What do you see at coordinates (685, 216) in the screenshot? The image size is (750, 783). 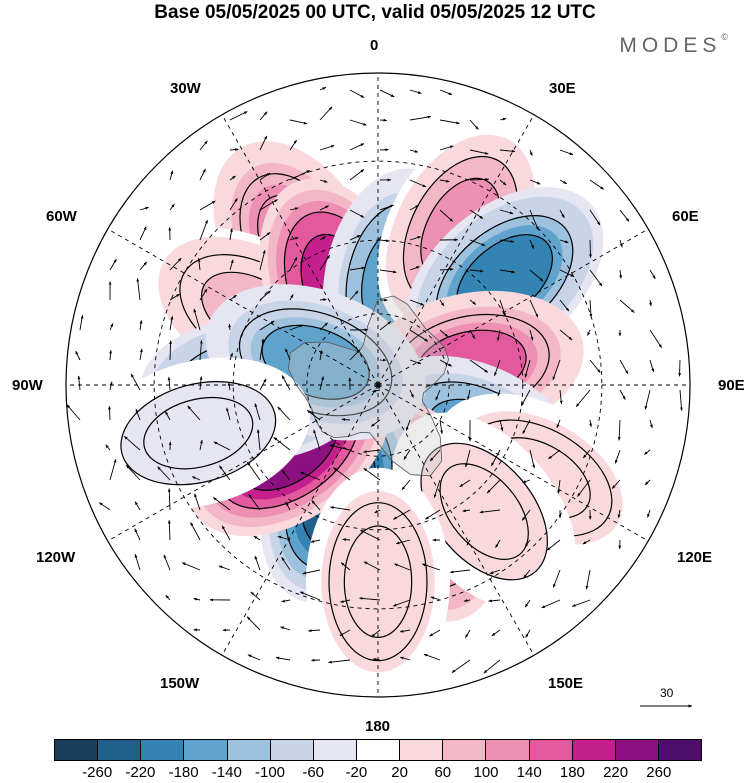 I see `label-60e: 60E` at bounding box center [685, 216].